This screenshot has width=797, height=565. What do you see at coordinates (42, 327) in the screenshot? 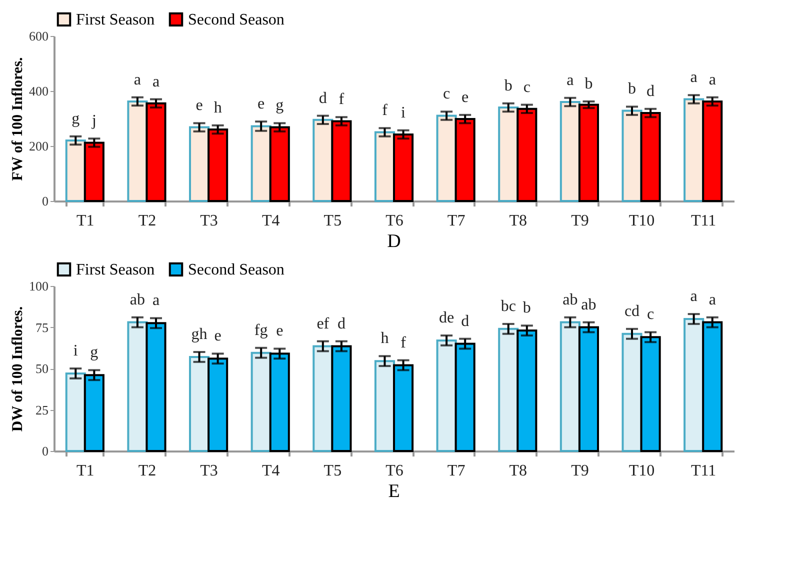
I see `y-tick-label: 75` at bounding box center [42, 327].